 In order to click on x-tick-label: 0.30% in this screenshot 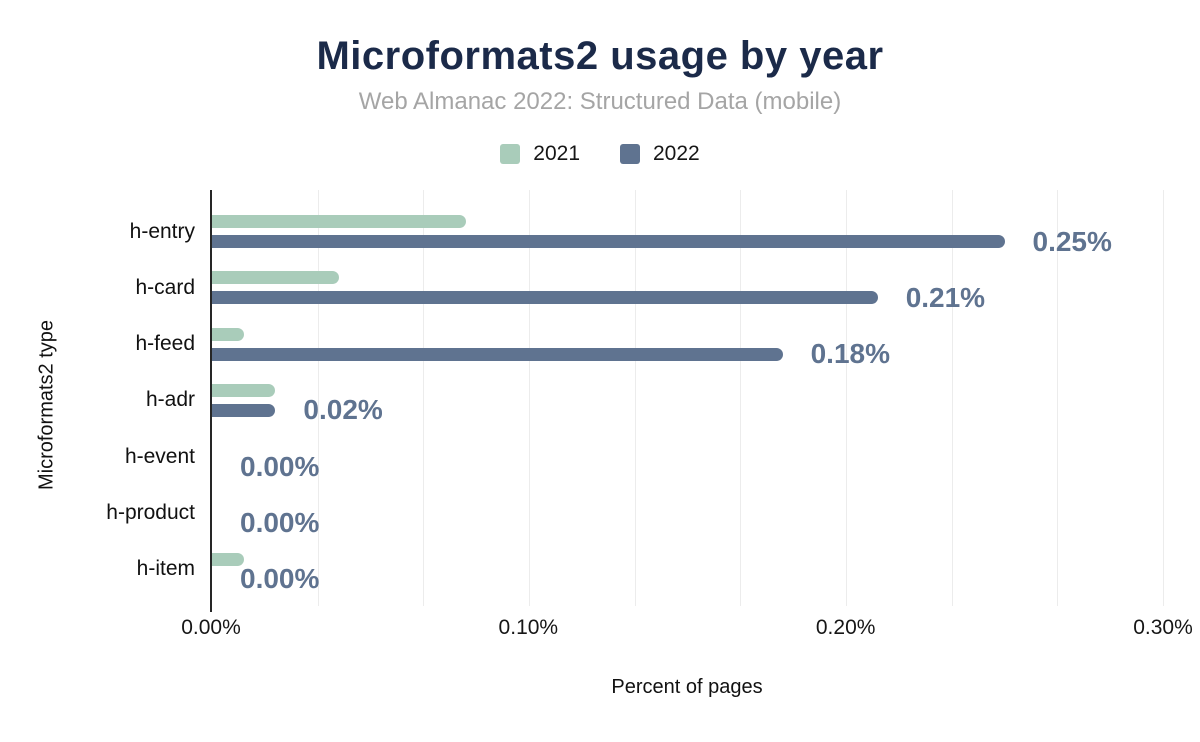, I will do `click(1163, 627)`.